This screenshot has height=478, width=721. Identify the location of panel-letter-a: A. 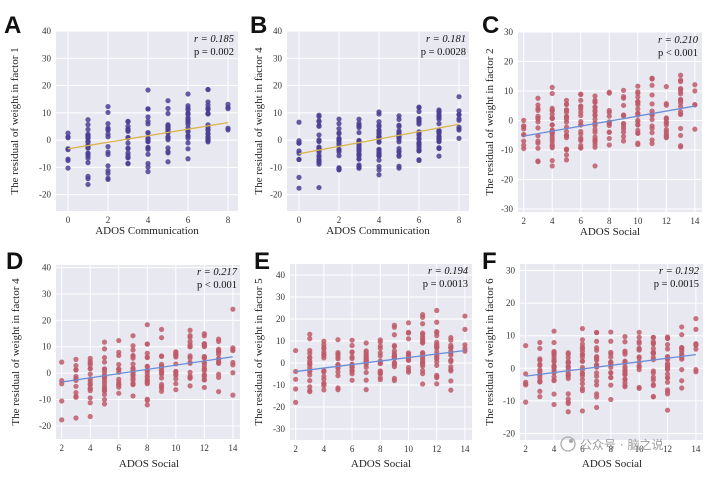
(12, 25).